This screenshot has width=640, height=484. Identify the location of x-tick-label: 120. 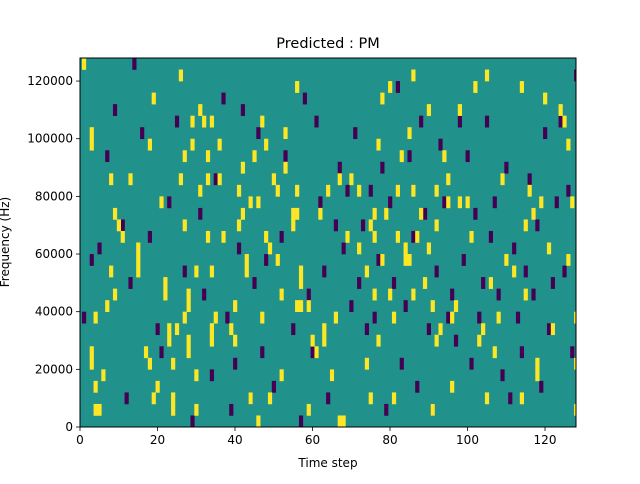
(545, 440).